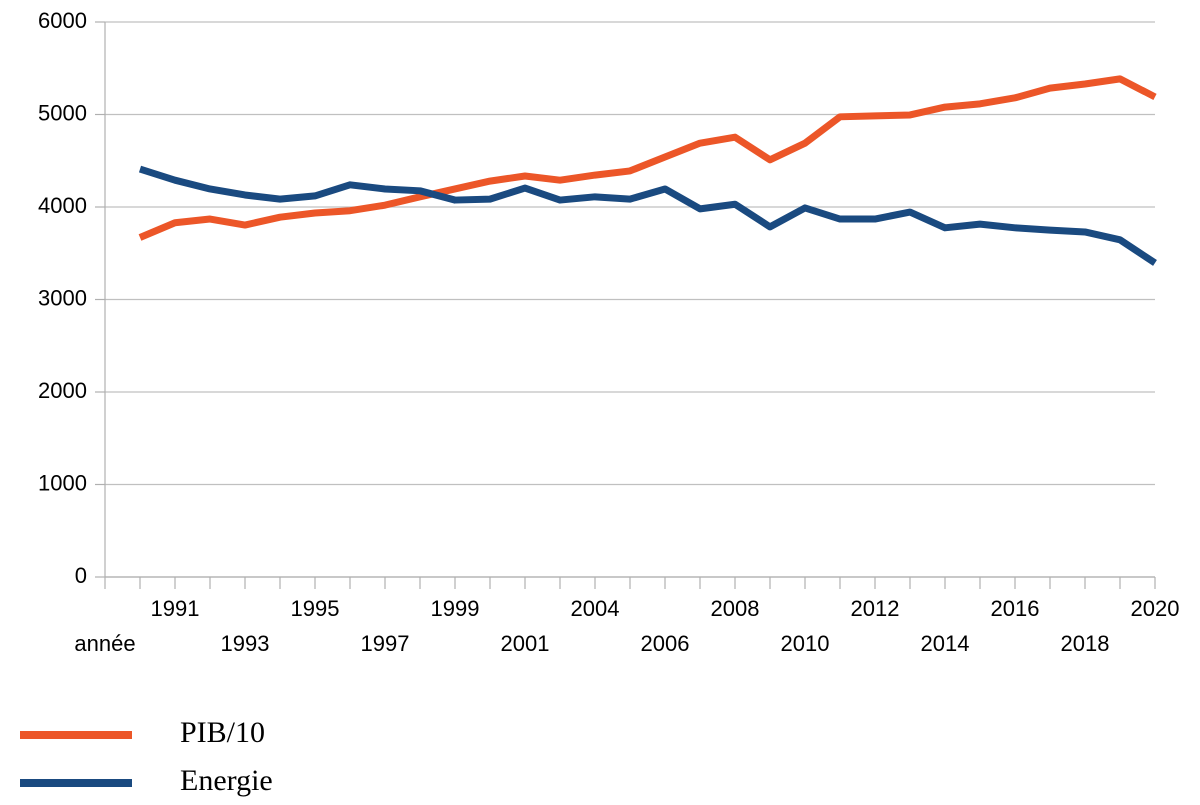 The height and width of the screenshot is (805, 1200). What do you see at coordinates (805, 643) in the screenshot?
I see `x-tick-label: 2010` at bounding box center [805, 643].